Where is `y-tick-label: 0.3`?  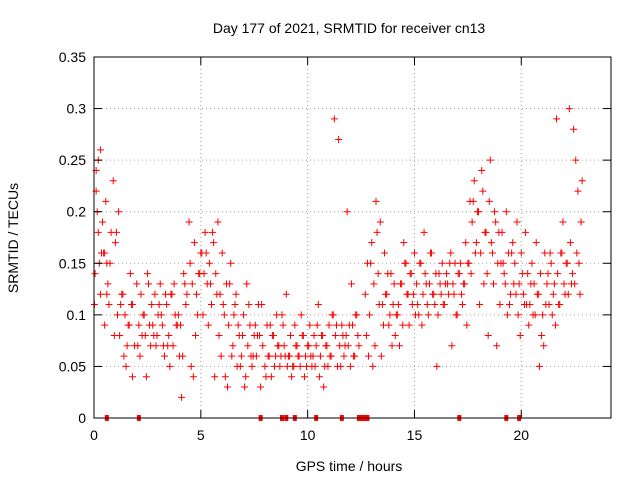
y-tick-label: 0.3 is located at coordinates (77, 109).